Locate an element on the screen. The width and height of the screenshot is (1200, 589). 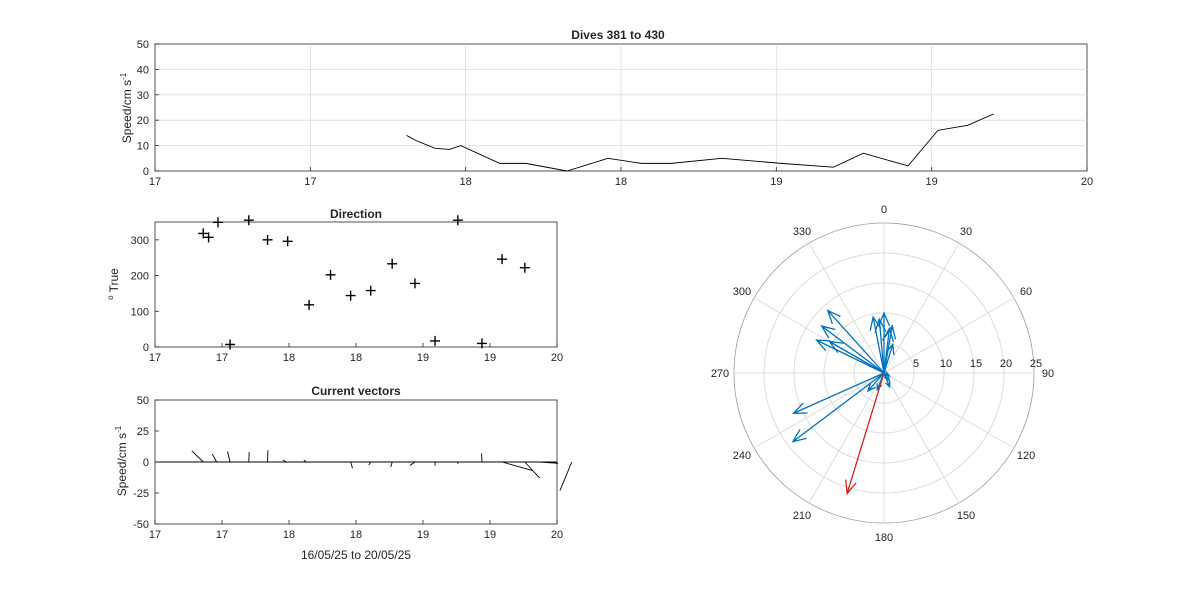
polar-angle-label: 240 is located at coordinates (742, 456).